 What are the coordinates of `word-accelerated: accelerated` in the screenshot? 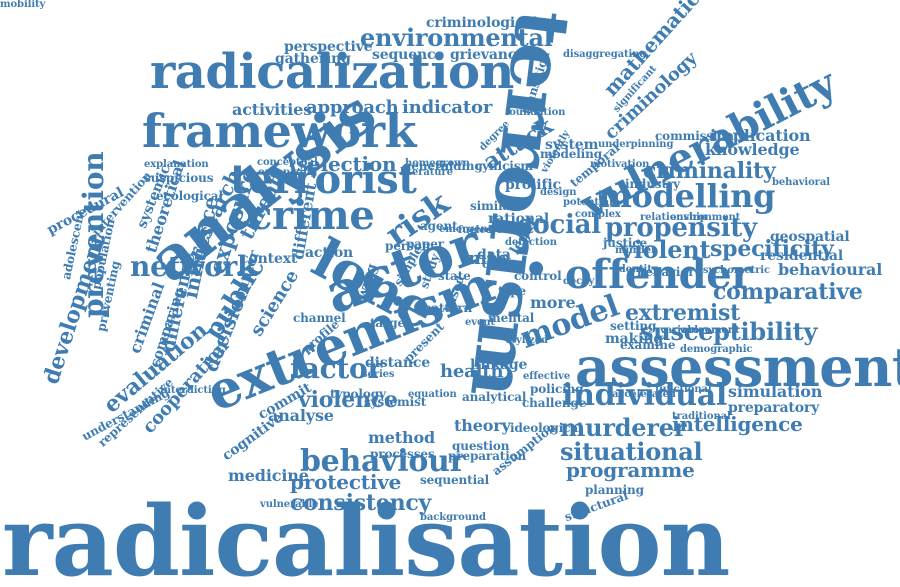 It's located at (644, 394).